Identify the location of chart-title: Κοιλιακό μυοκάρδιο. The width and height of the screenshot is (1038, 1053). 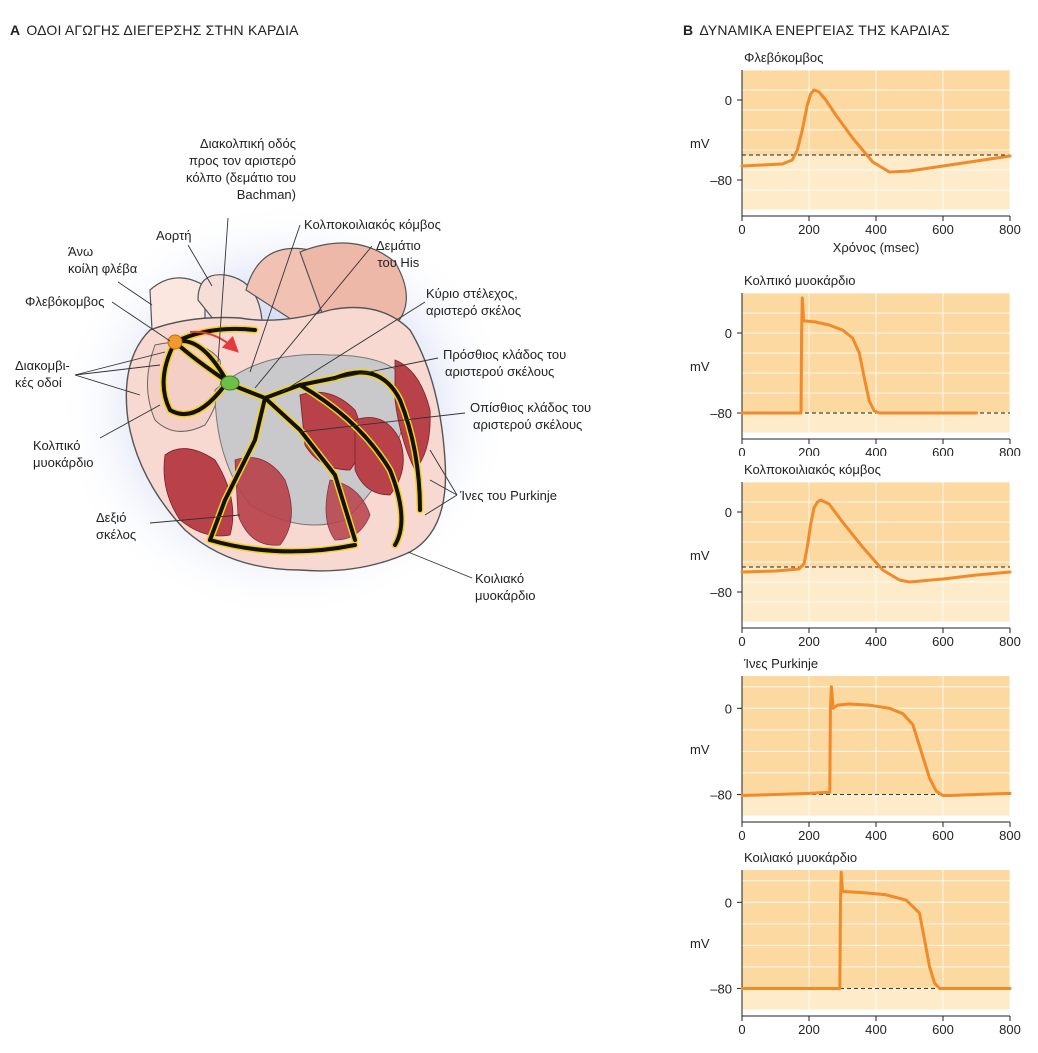
(800, 857).